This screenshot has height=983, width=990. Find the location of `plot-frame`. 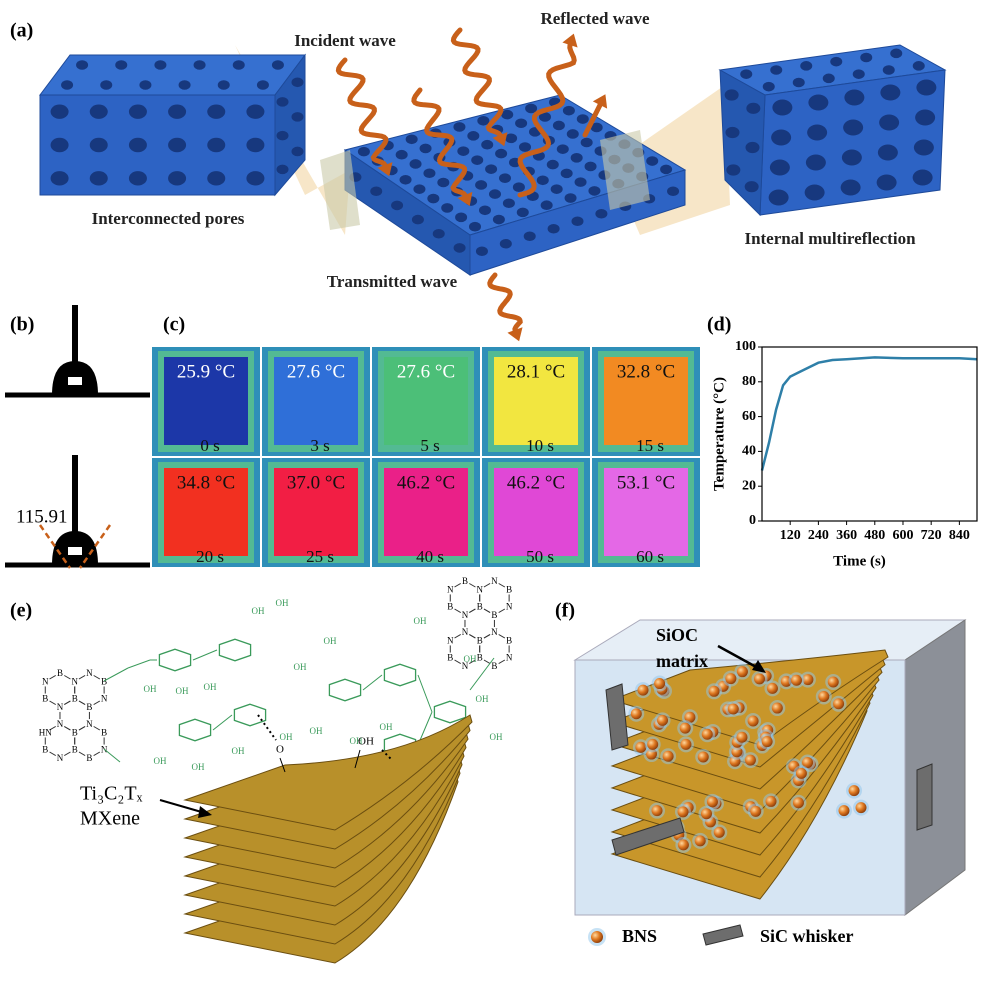

plot-frame is located at coordinates (869, 434).